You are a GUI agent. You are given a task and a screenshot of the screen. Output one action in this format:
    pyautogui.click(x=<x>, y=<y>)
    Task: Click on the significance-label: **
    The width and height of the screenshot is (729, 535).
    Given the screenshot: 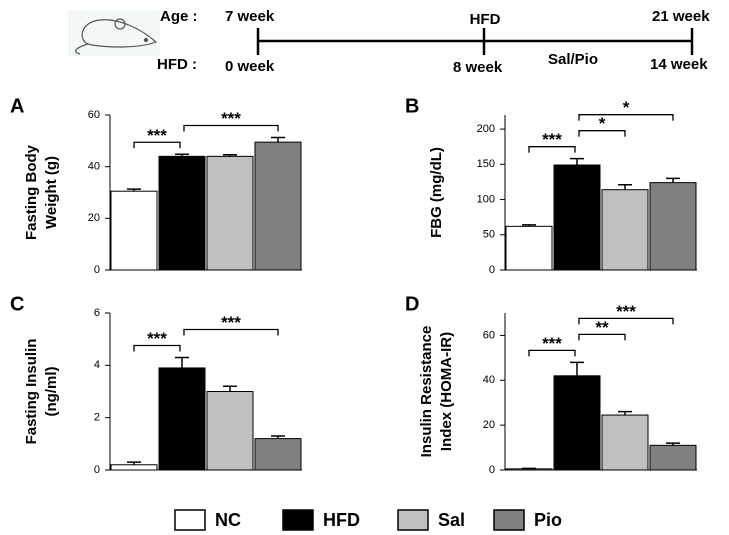 What is the action you would take?
    pyautogui.click(x=602, y=327)
    